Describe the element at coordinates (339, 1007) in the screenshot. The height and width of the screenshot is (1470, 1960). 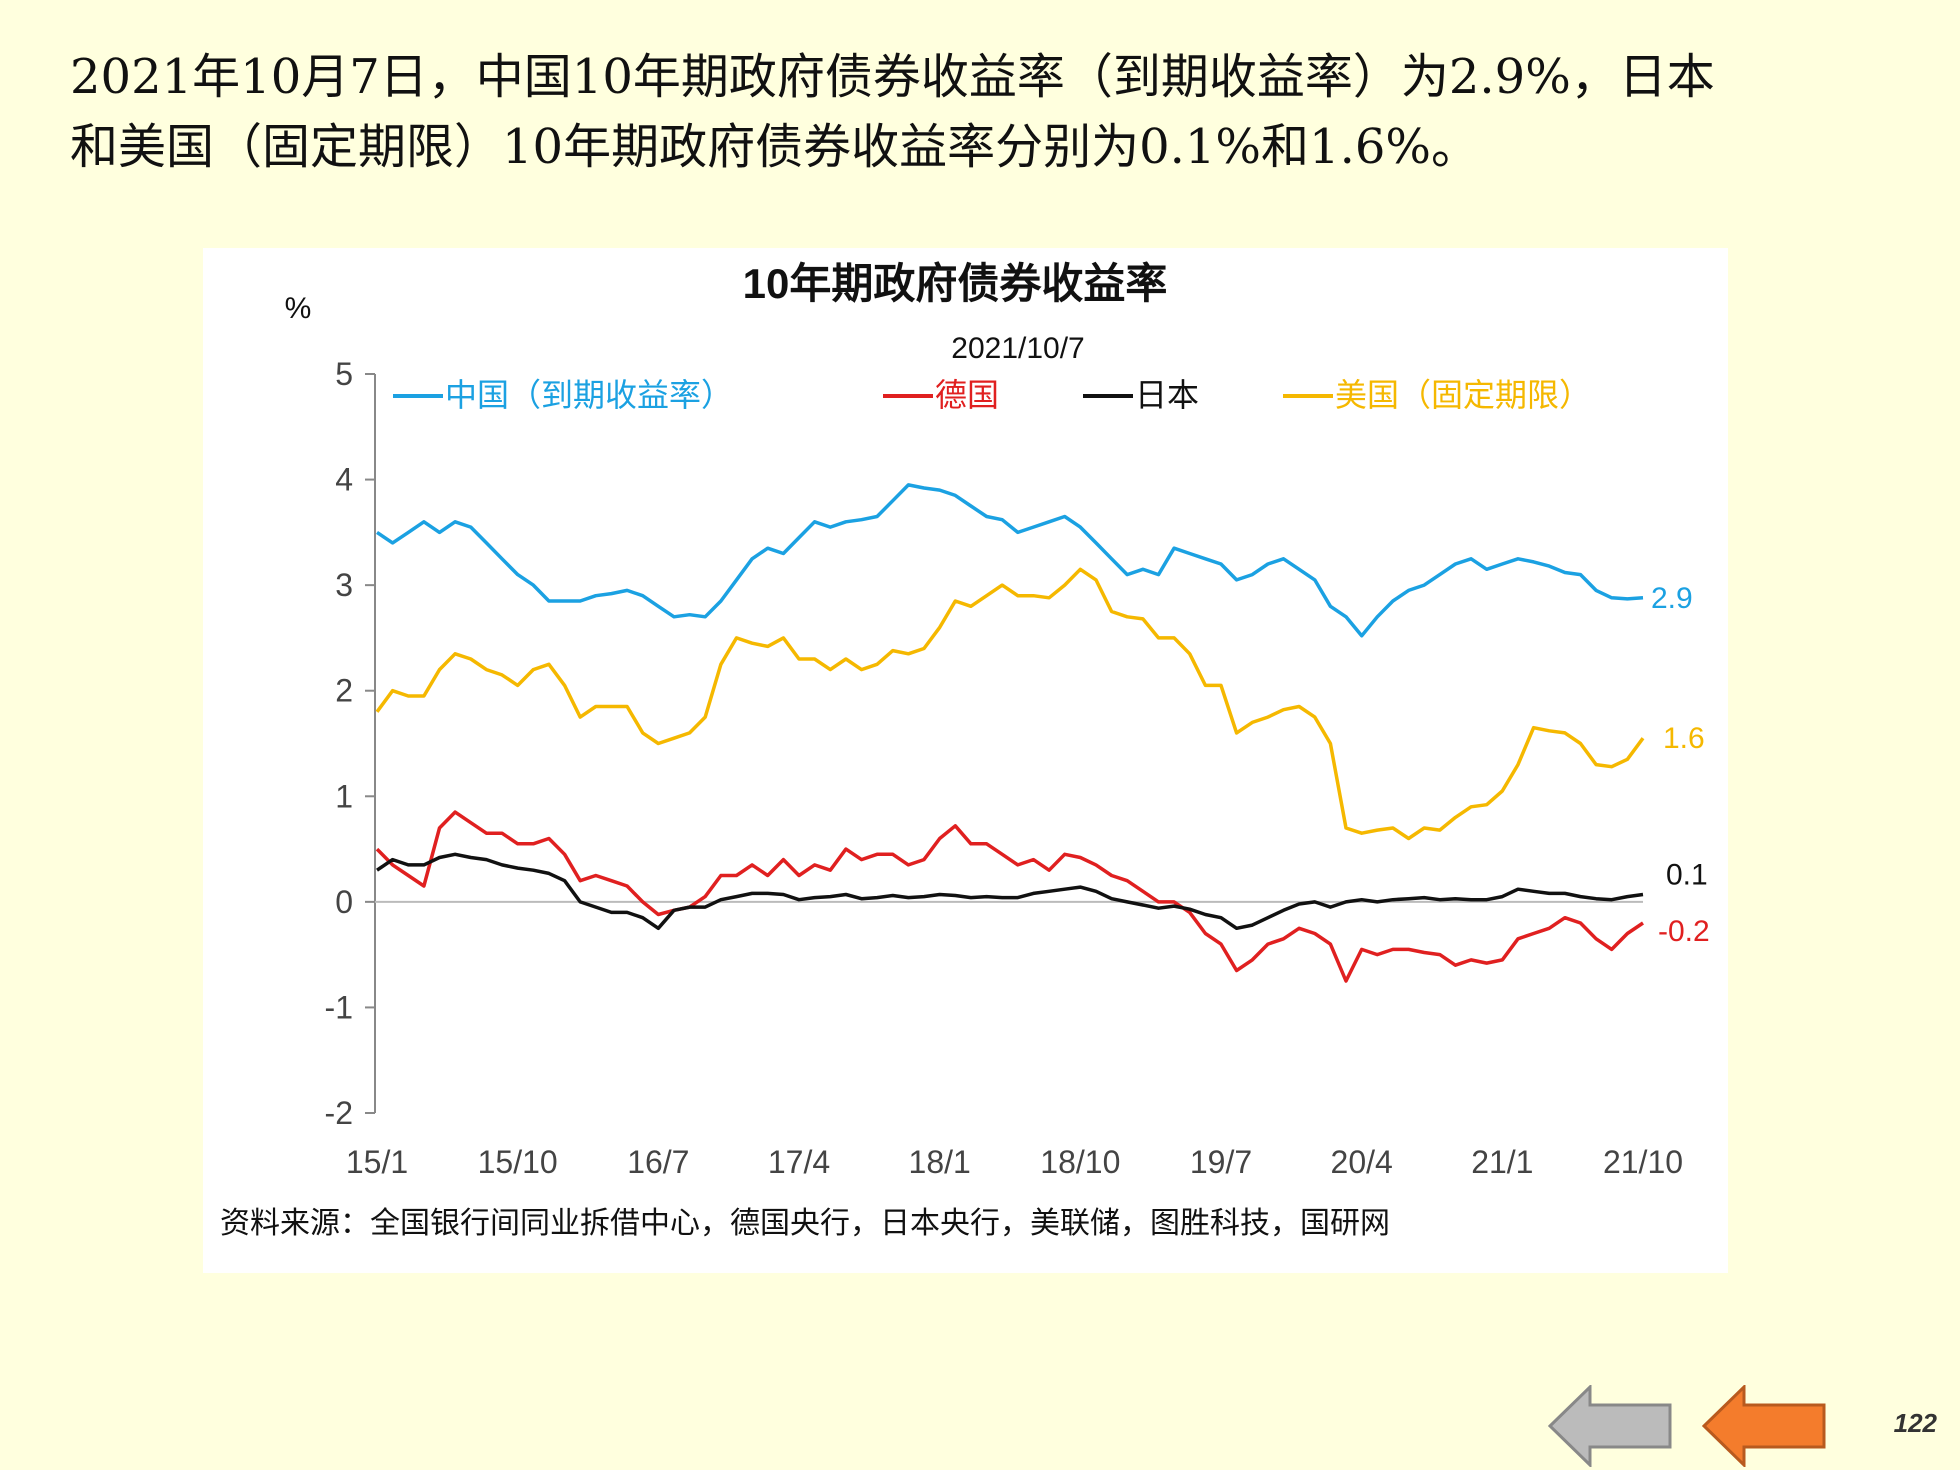
I see `y-tick-label: -1` at that location.